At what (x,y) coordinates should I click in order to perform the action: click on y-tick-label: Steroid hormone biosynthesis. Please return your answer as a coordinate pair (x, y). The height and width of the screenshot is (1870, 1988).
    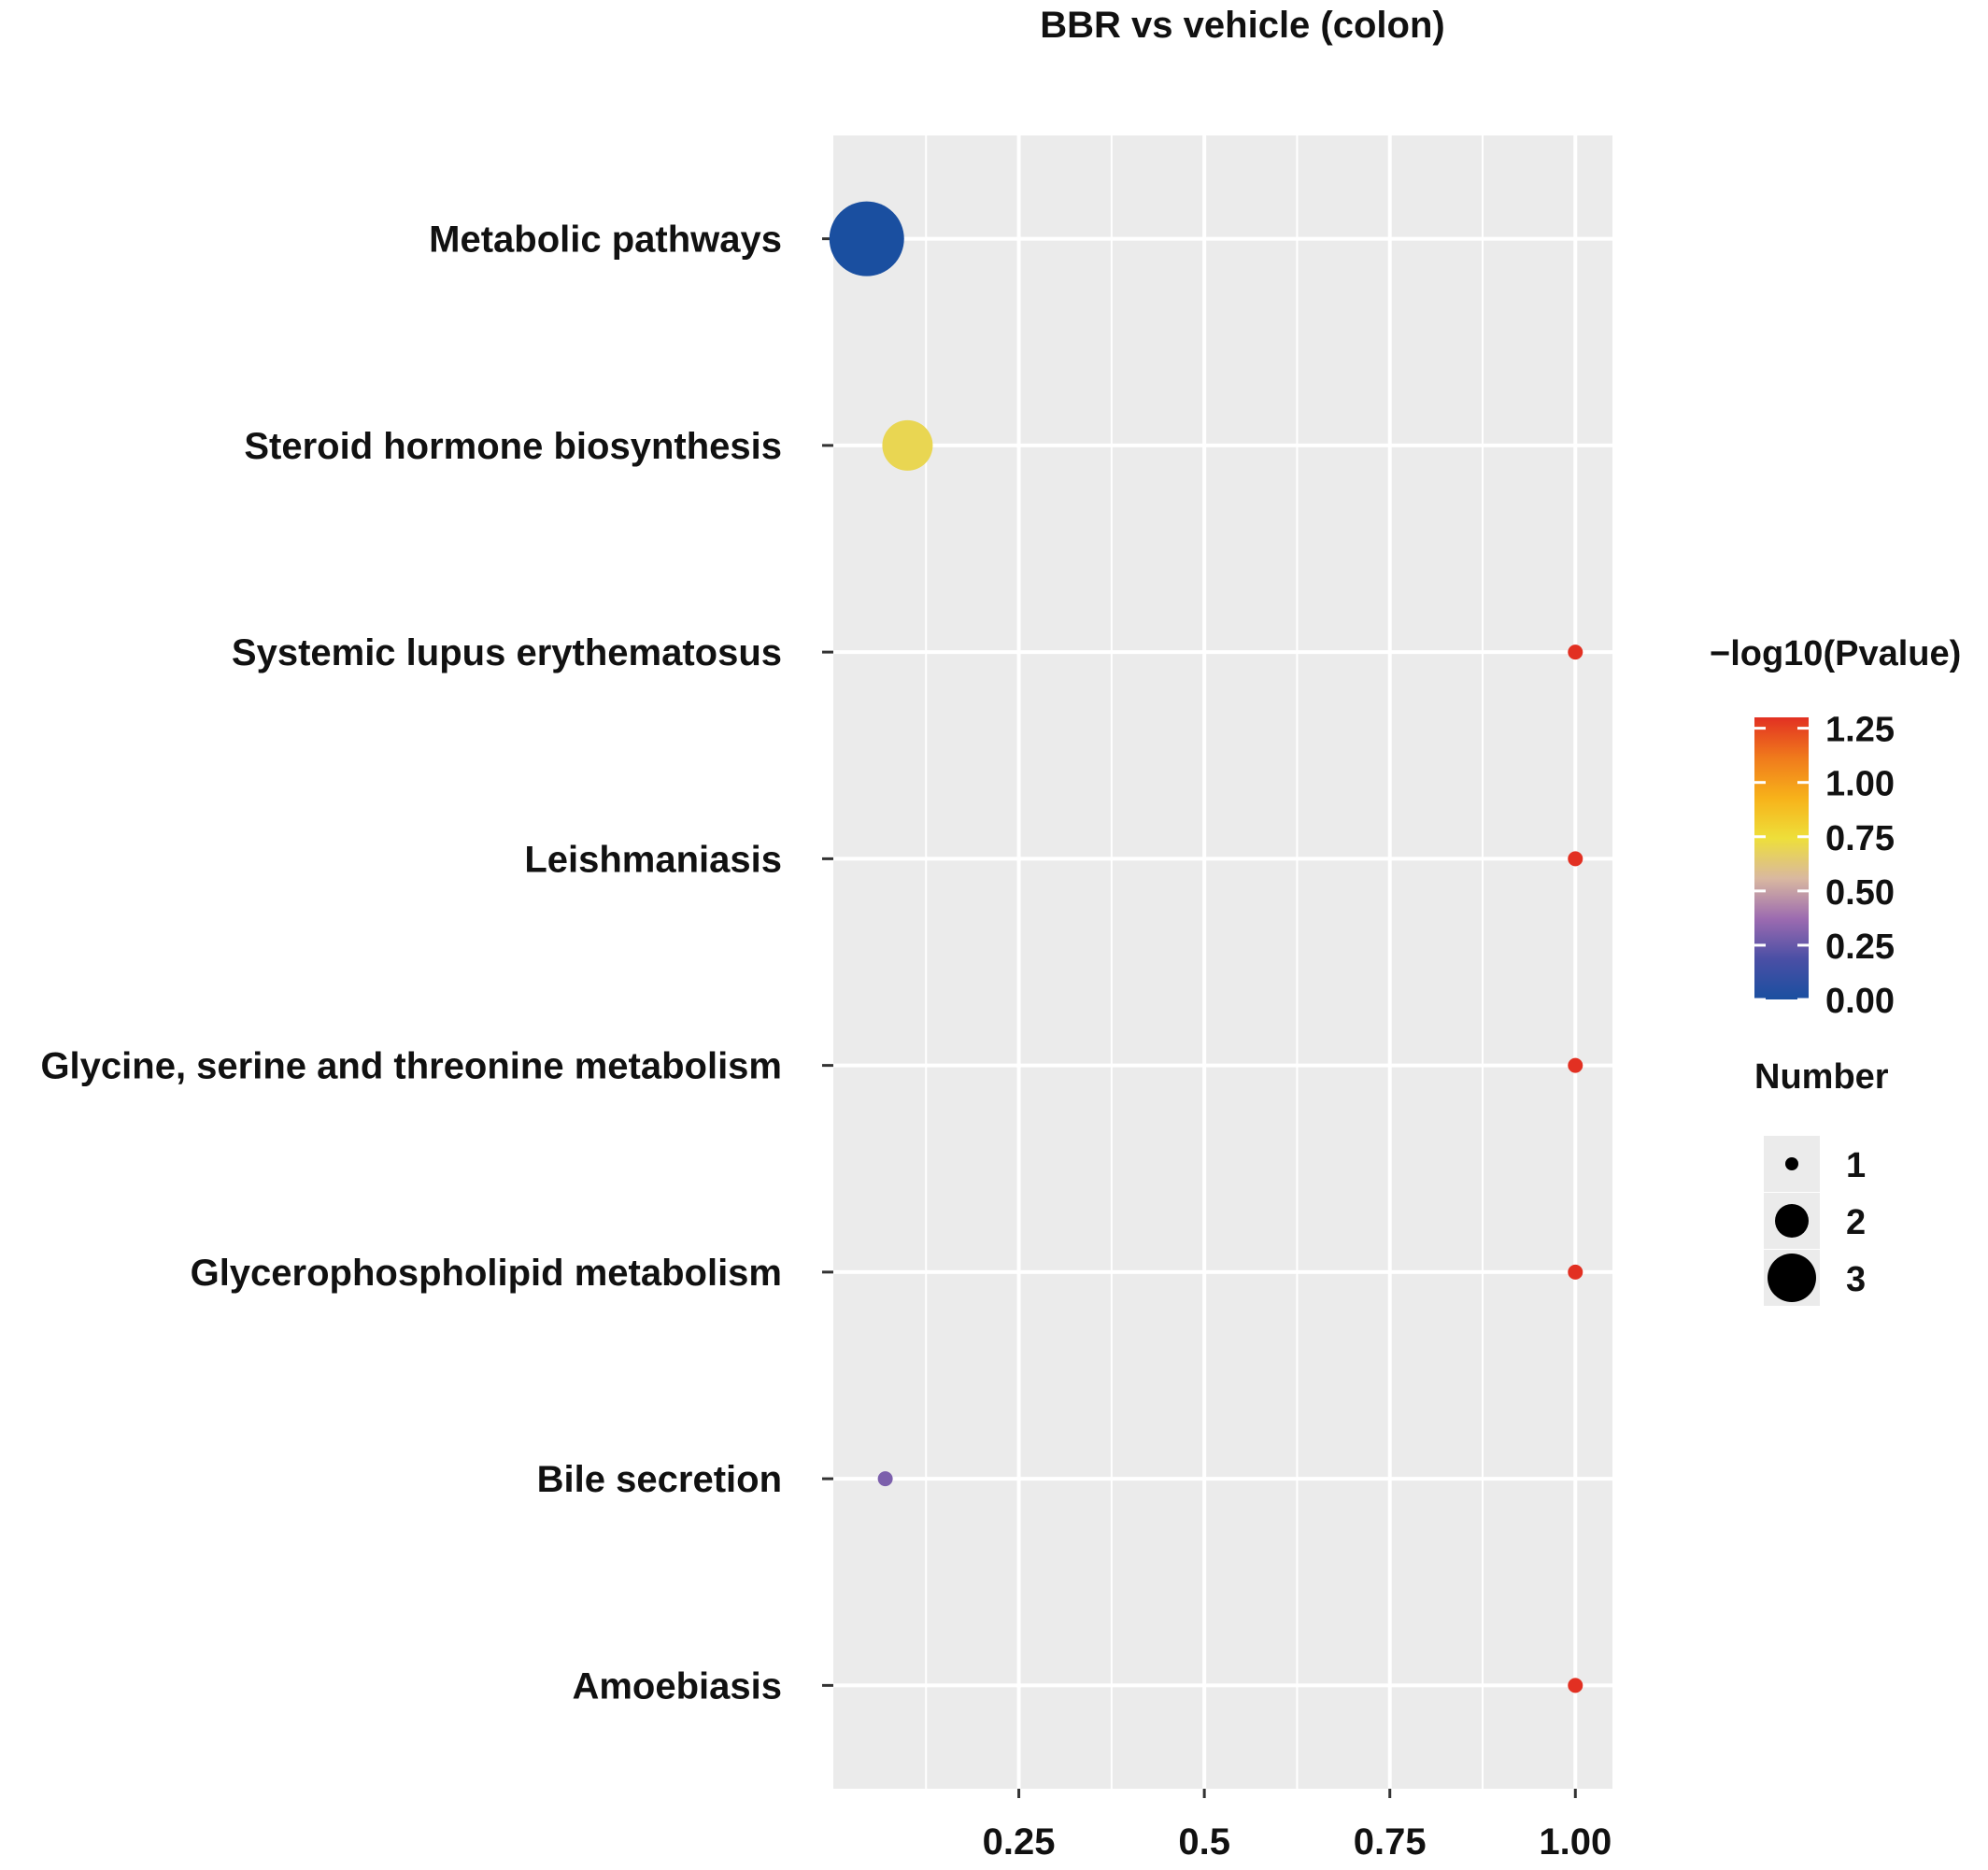
    Looking at the image, I should click on (513, 446).